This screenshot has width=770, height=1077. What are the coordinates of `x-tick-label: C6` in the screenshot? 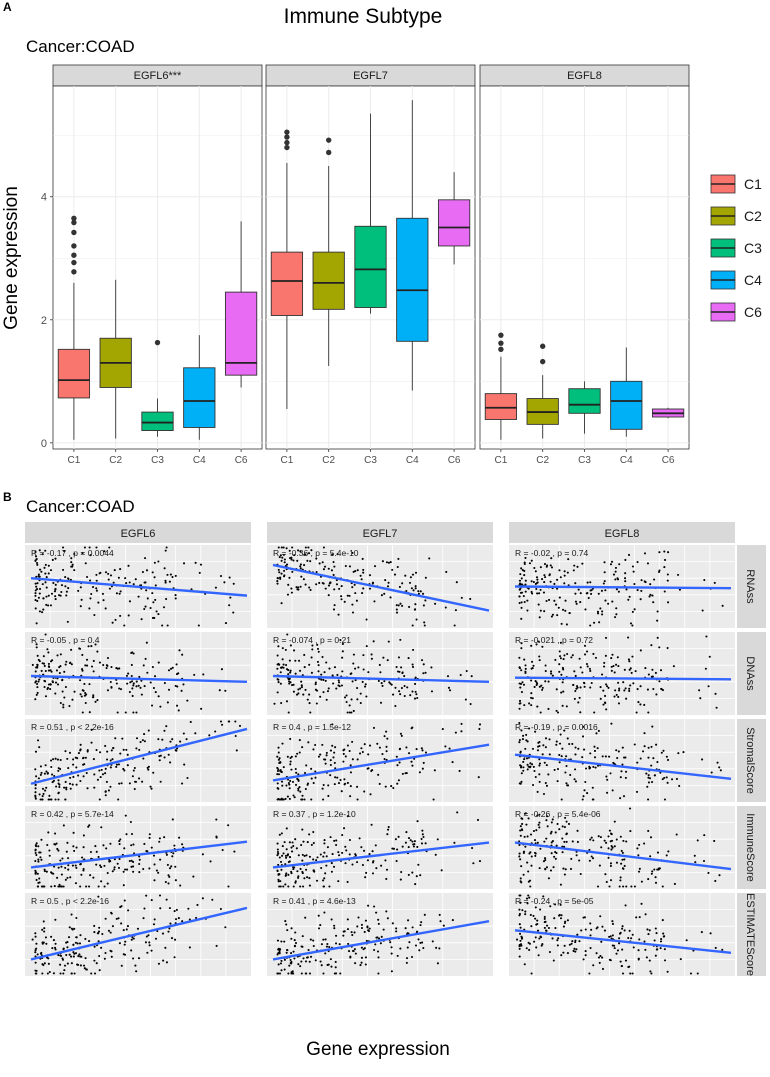 It's located at (454, 460).